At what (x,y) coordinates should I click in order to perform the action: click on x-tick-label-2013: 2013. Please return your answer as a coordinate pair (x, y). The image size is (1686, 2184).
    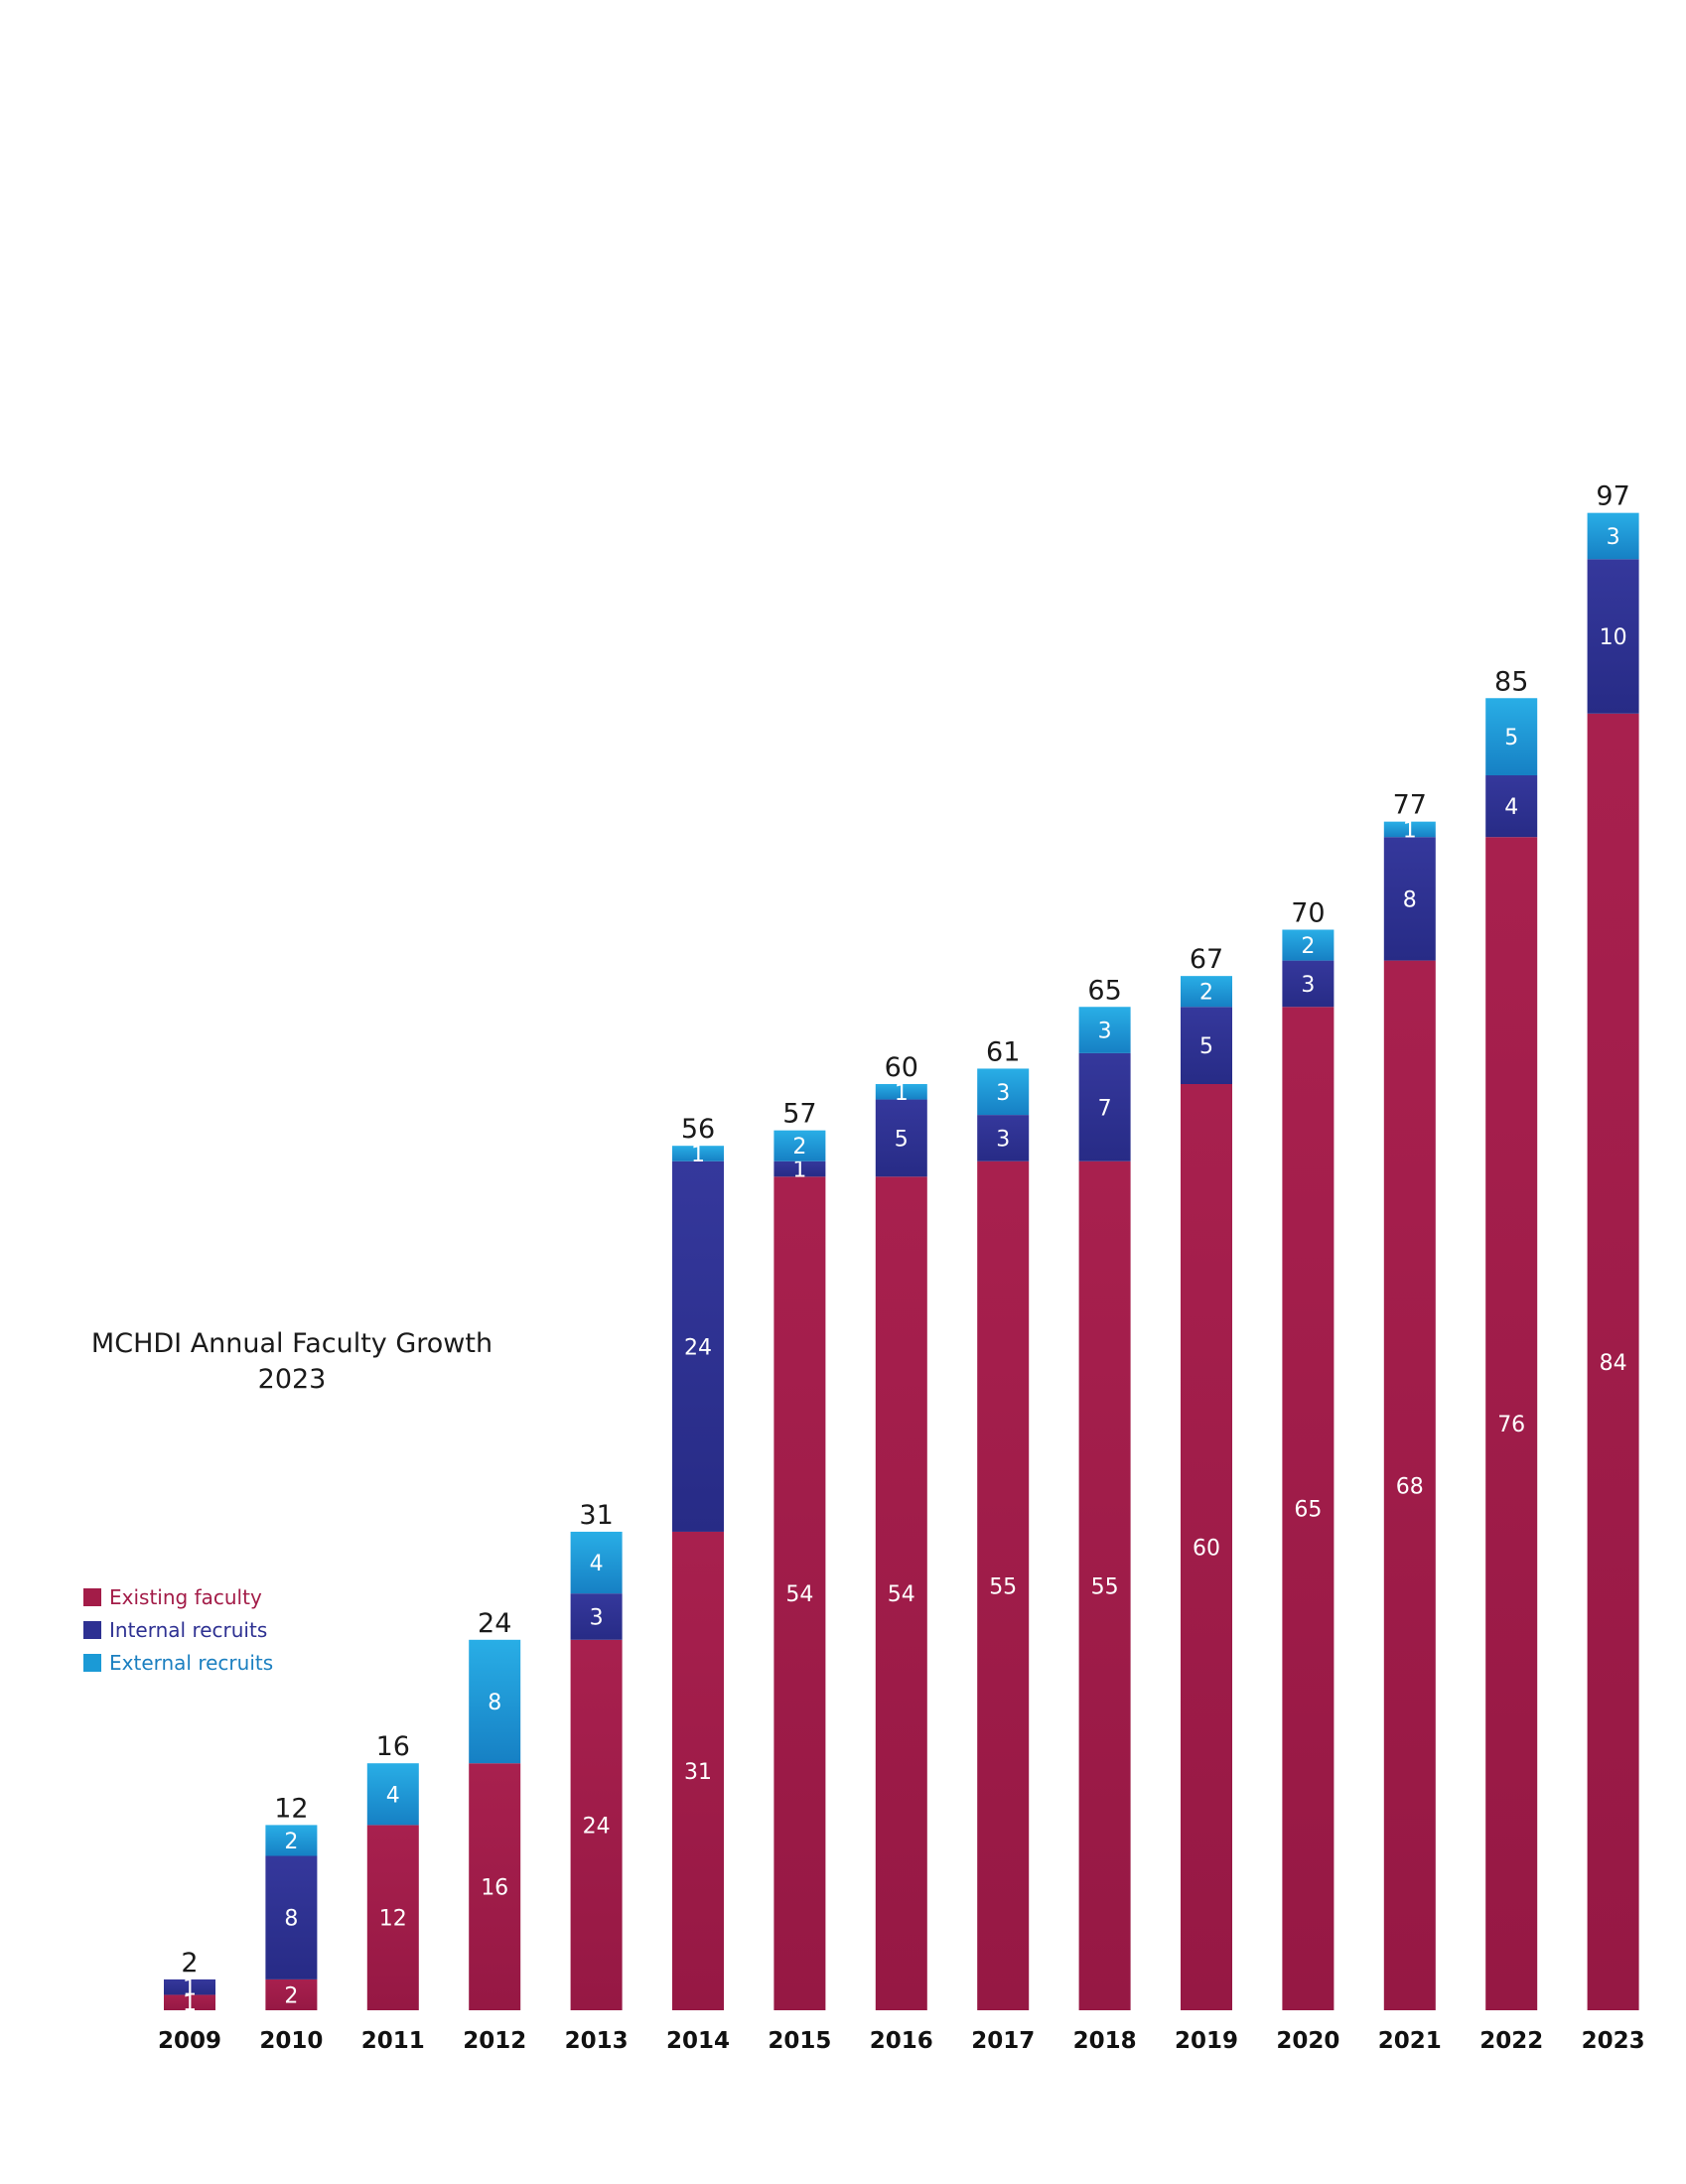
    Looking at the image, I should click on (597, 2041).